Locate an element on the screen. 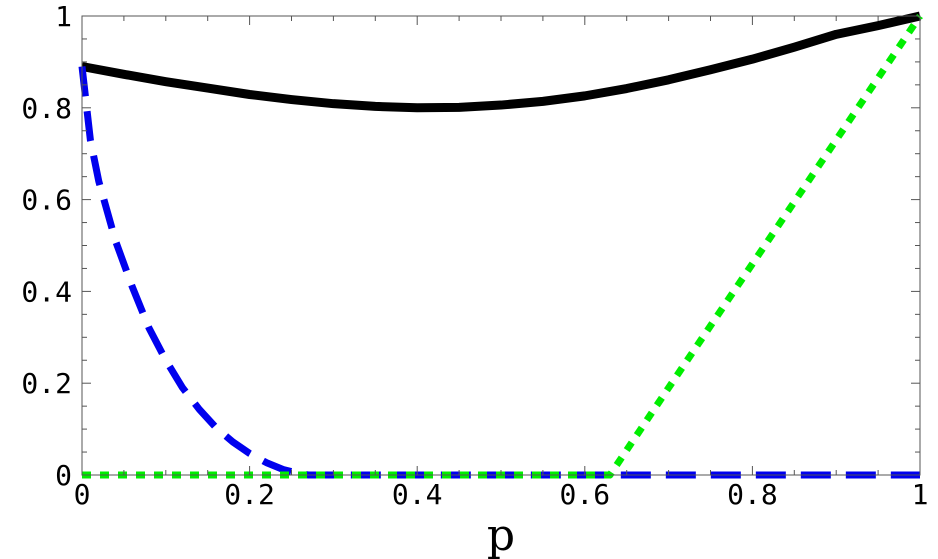 Image resolution: width=938 pixels, height=559 pixels. y-tick-label: 0.4 is located at coordinates (46, 291).